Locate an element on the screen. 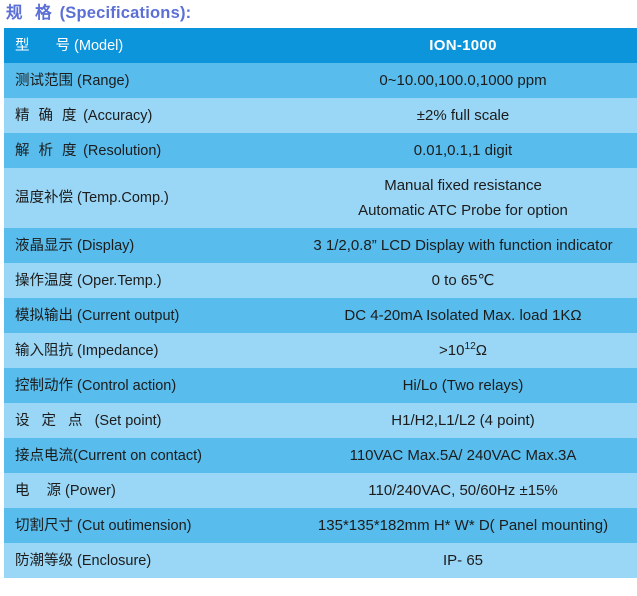 The height and width of the screenshot is (596, 637). row-label-cjk: 精 确 度 is located at coordinates (47, 115).